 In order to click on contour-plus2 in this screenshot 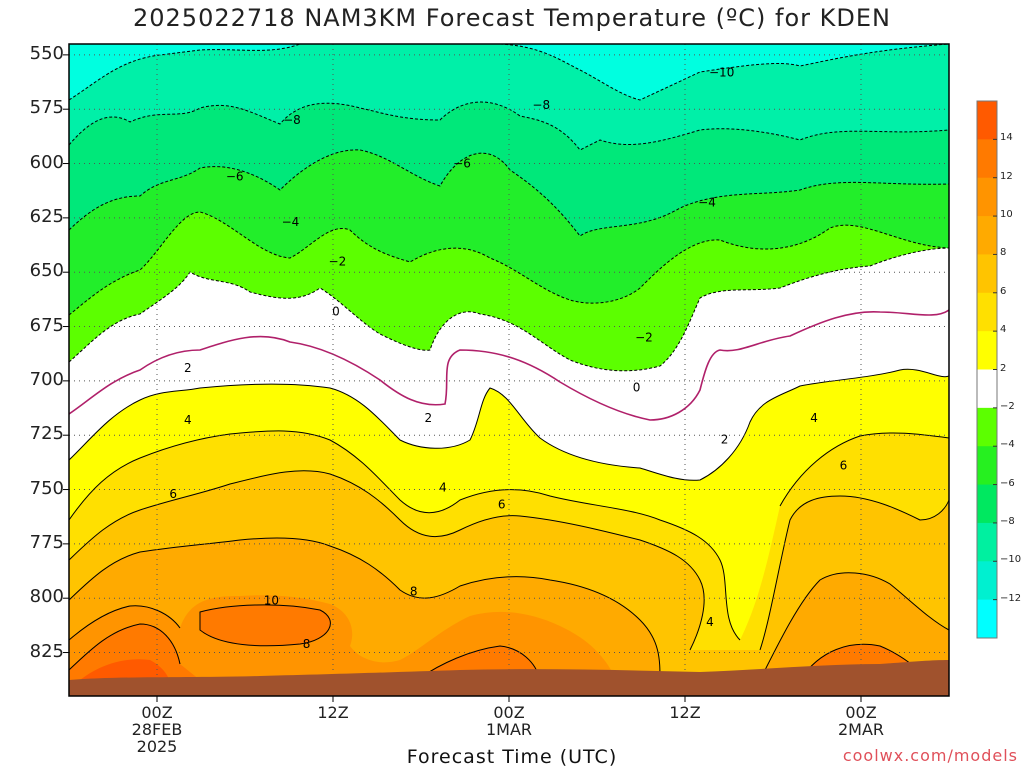, I will do `click(509, 424)`.